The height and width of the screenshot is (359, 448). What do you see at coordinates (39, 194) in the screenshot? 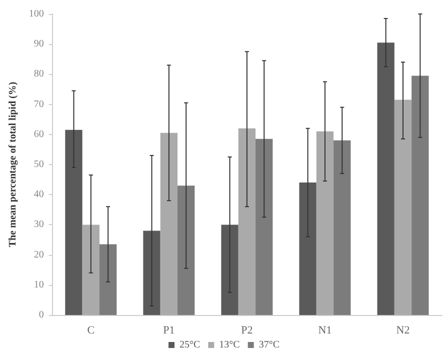
I see `y-tick-label: 40` at bounding box center [39, 194].